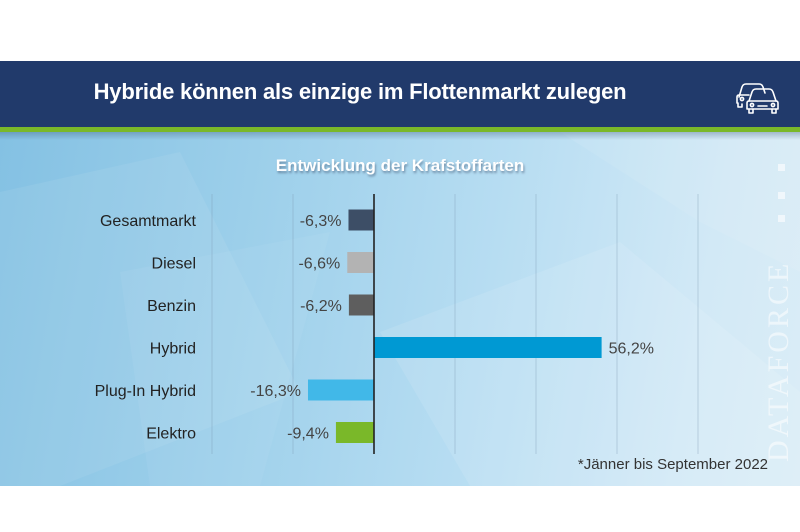  What do you see at coordinates (400, 165) in the screenshot?
I see `chart-title: Entwicklung der Krafstoffarten` at bounding box center [400, 165].